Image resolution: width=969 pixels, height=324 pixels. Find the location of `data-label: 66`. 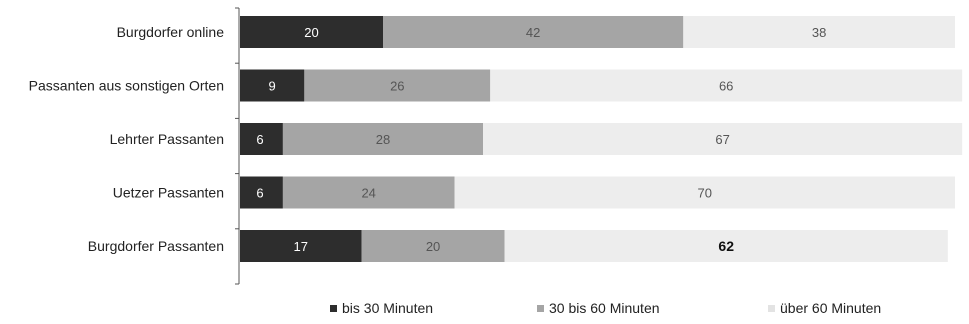

data-label: 66 is located at coordinates (726, 86).